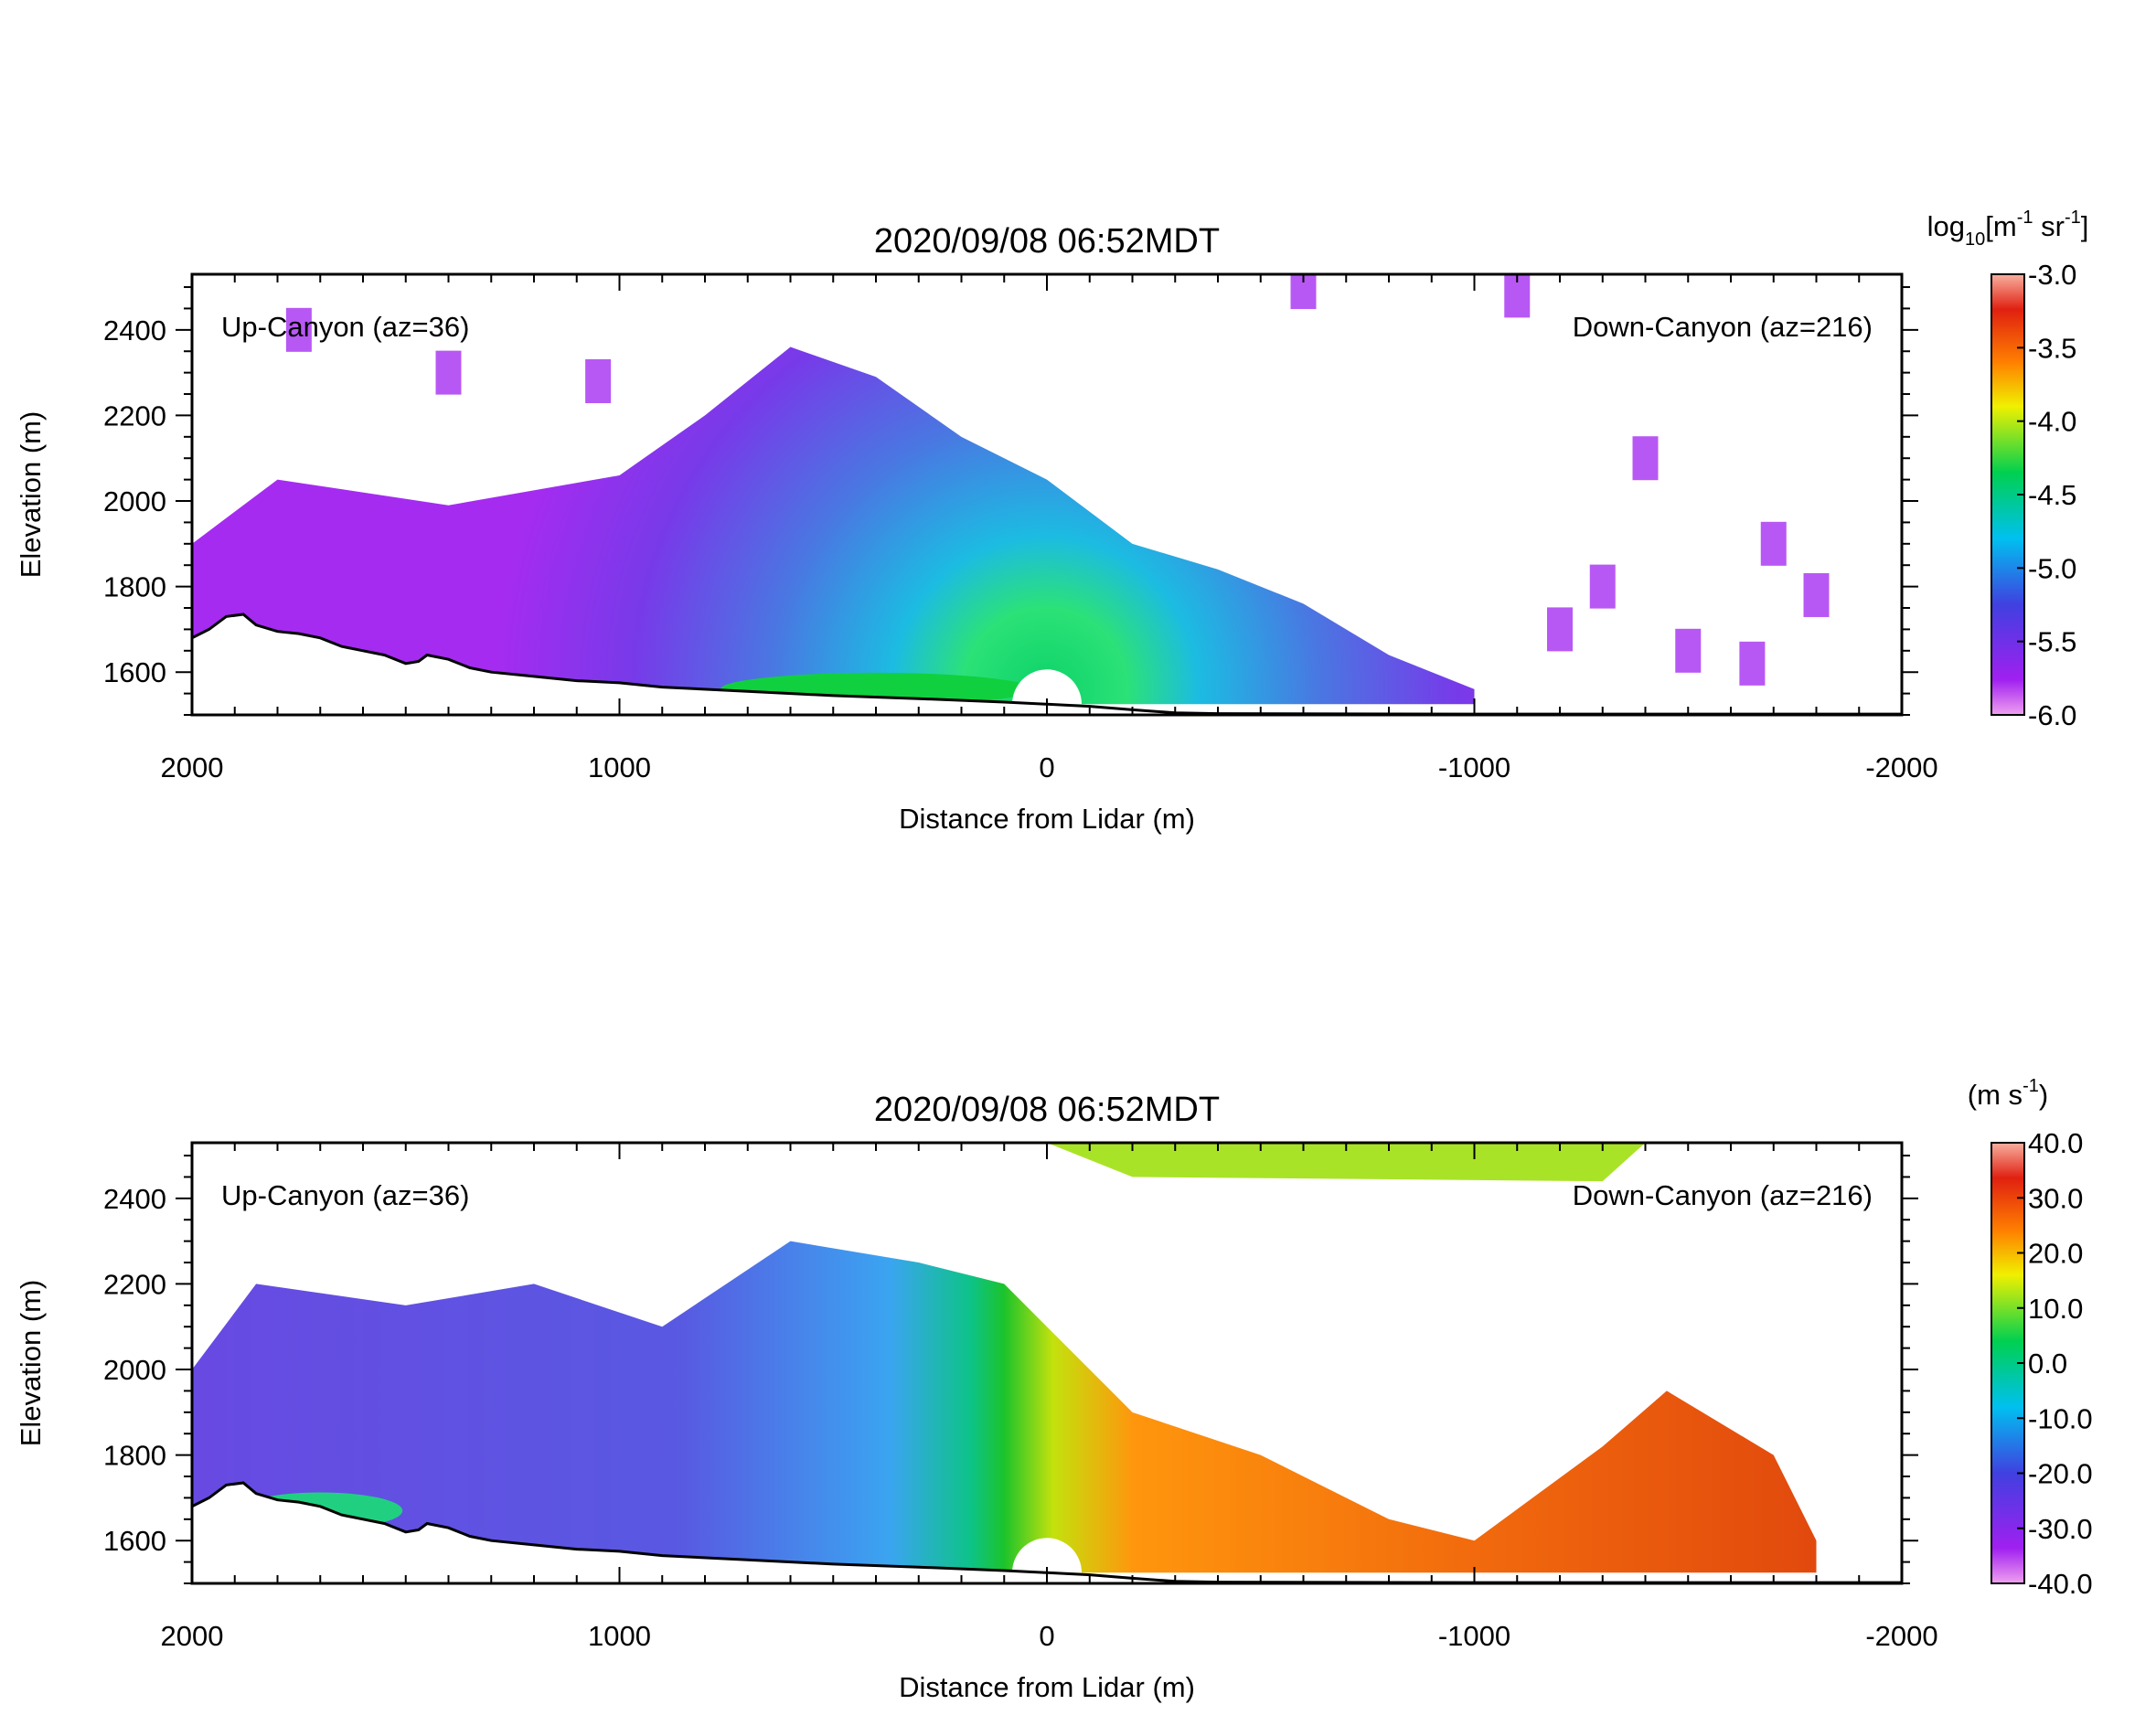  What do you see at coordinates (2055, 1198) in the screenshot?
I see `colorbar-tick-label: 30.0` at bounding box center [2055, 1198].